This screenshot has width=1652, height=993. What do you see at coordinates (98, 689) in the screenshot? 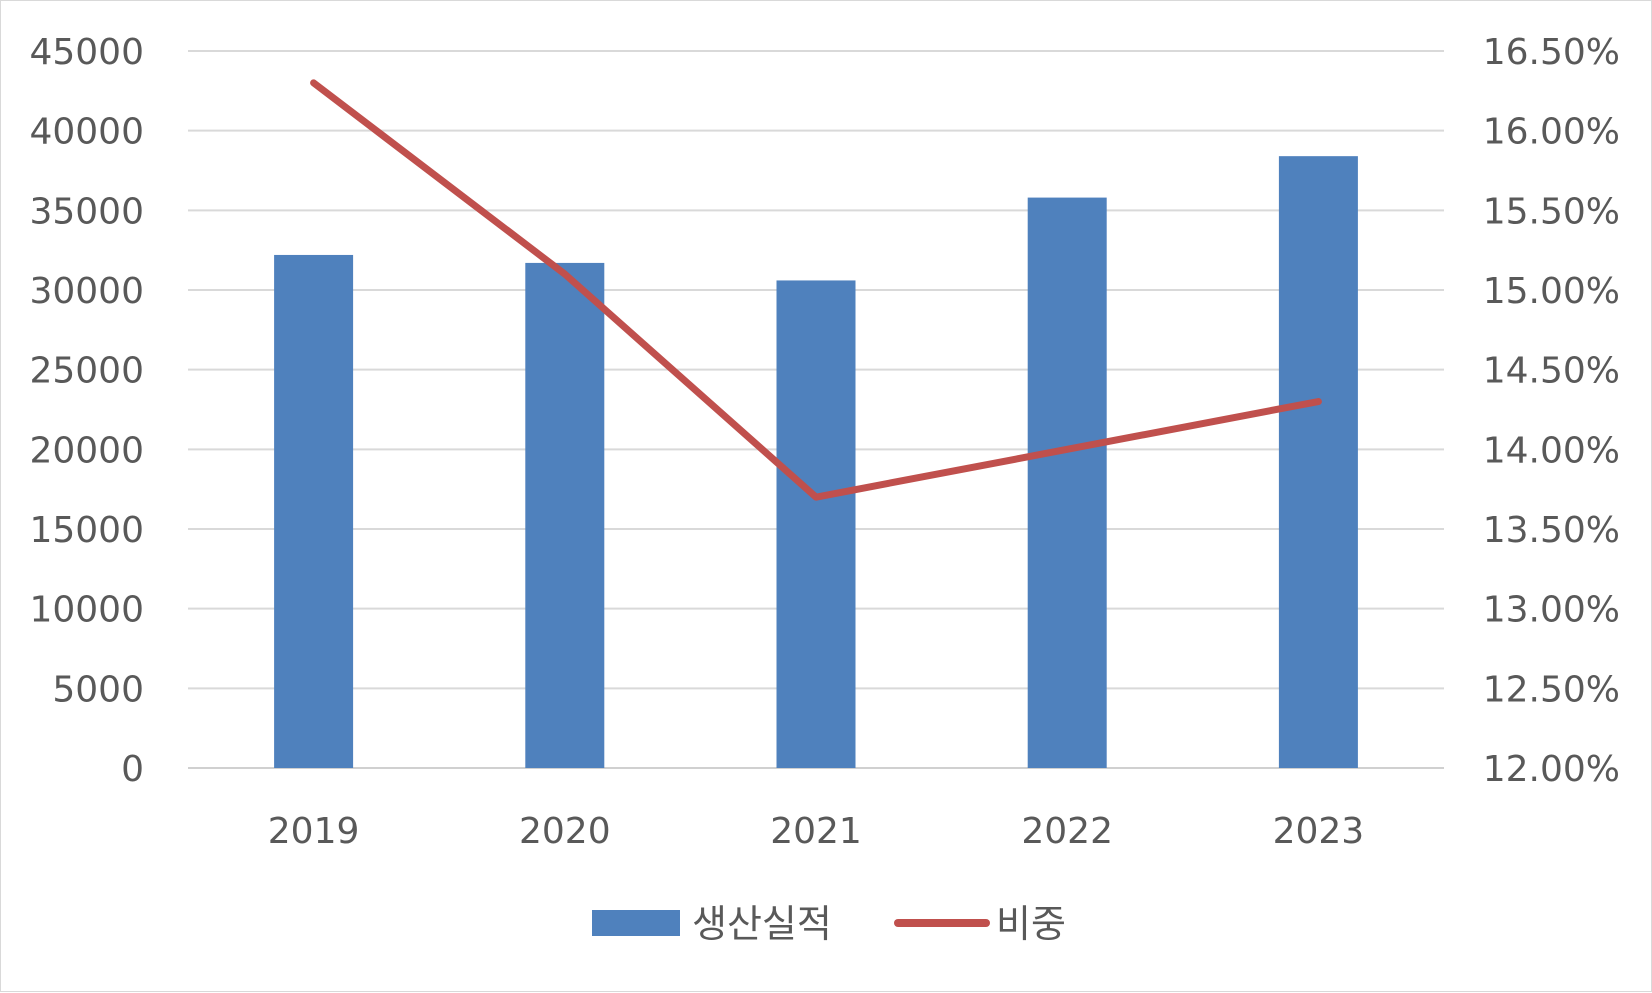
I see `left-tick-label: 5000` at bounding box center [98, 689].